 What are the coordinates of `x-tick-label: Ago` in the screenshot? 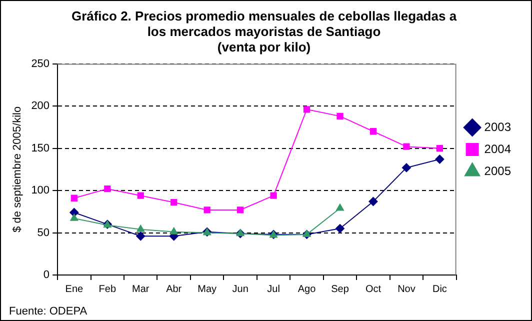 It's located at (307, 289).